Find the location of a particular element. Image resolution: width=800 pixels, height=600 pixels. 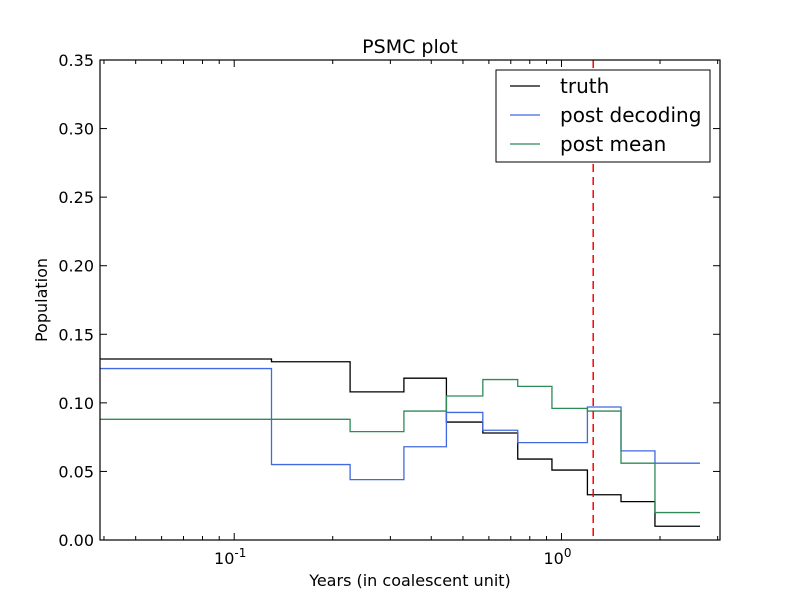

legend-label-post-decoding: post decoding is located at coordinates (630, 115).